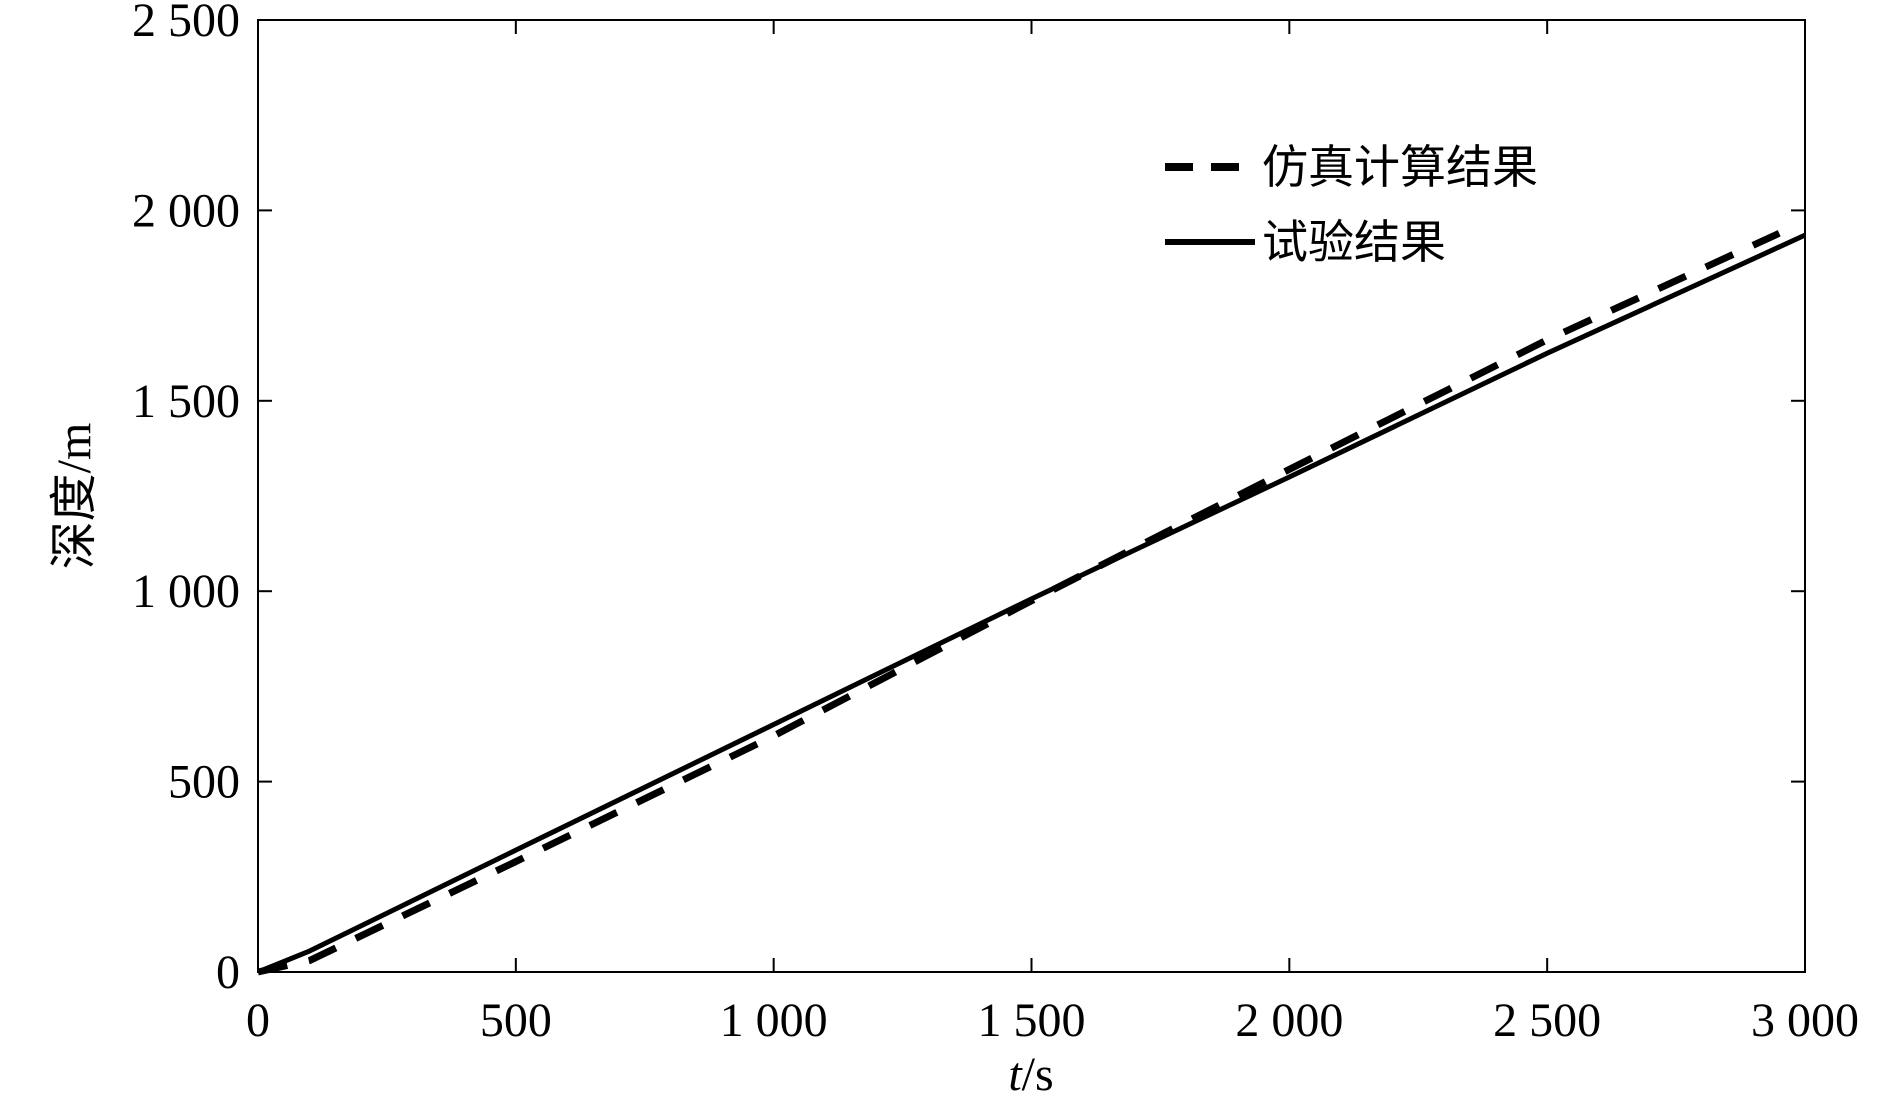 This screenshot has height=1096, width=1890. I want to click on x-tick-label: 3 000, so click(1805, 1020).